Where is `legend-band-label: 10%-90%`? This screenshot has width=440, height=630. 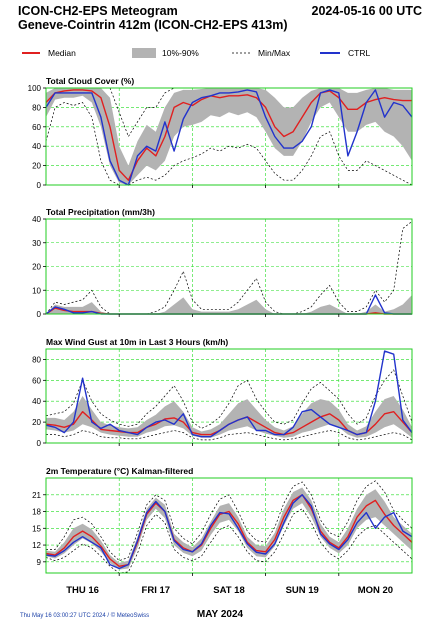
legend-band-label: 10%-90% is located at coordinates (180, 53).